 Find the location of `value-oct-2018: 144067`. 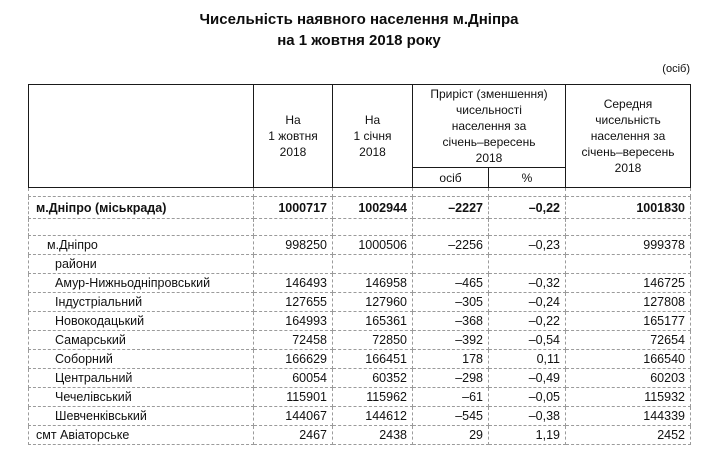

value-oct-2018: 144067 is located at coordinates (293, 416).